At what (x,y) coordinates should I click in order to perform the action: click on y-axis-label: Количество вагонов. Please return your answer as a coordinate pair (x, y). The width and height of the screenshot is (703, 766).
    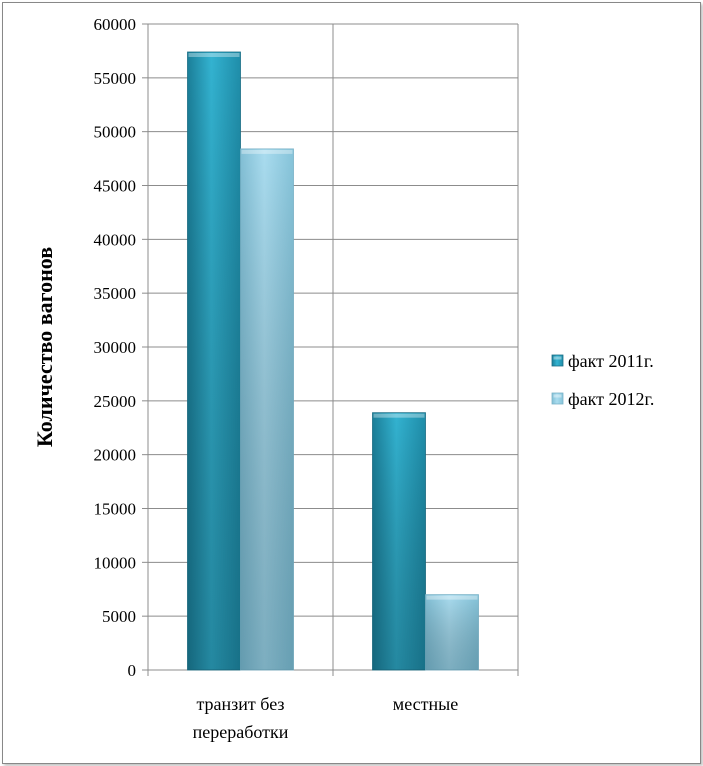
    Looking at the image, I should click on (44, 347).